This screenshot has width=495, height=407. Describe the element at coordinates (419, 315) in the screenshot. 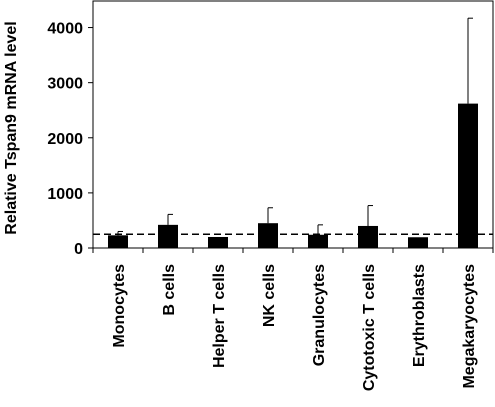

I see `x-category-label: Erythroblasts` at that location.